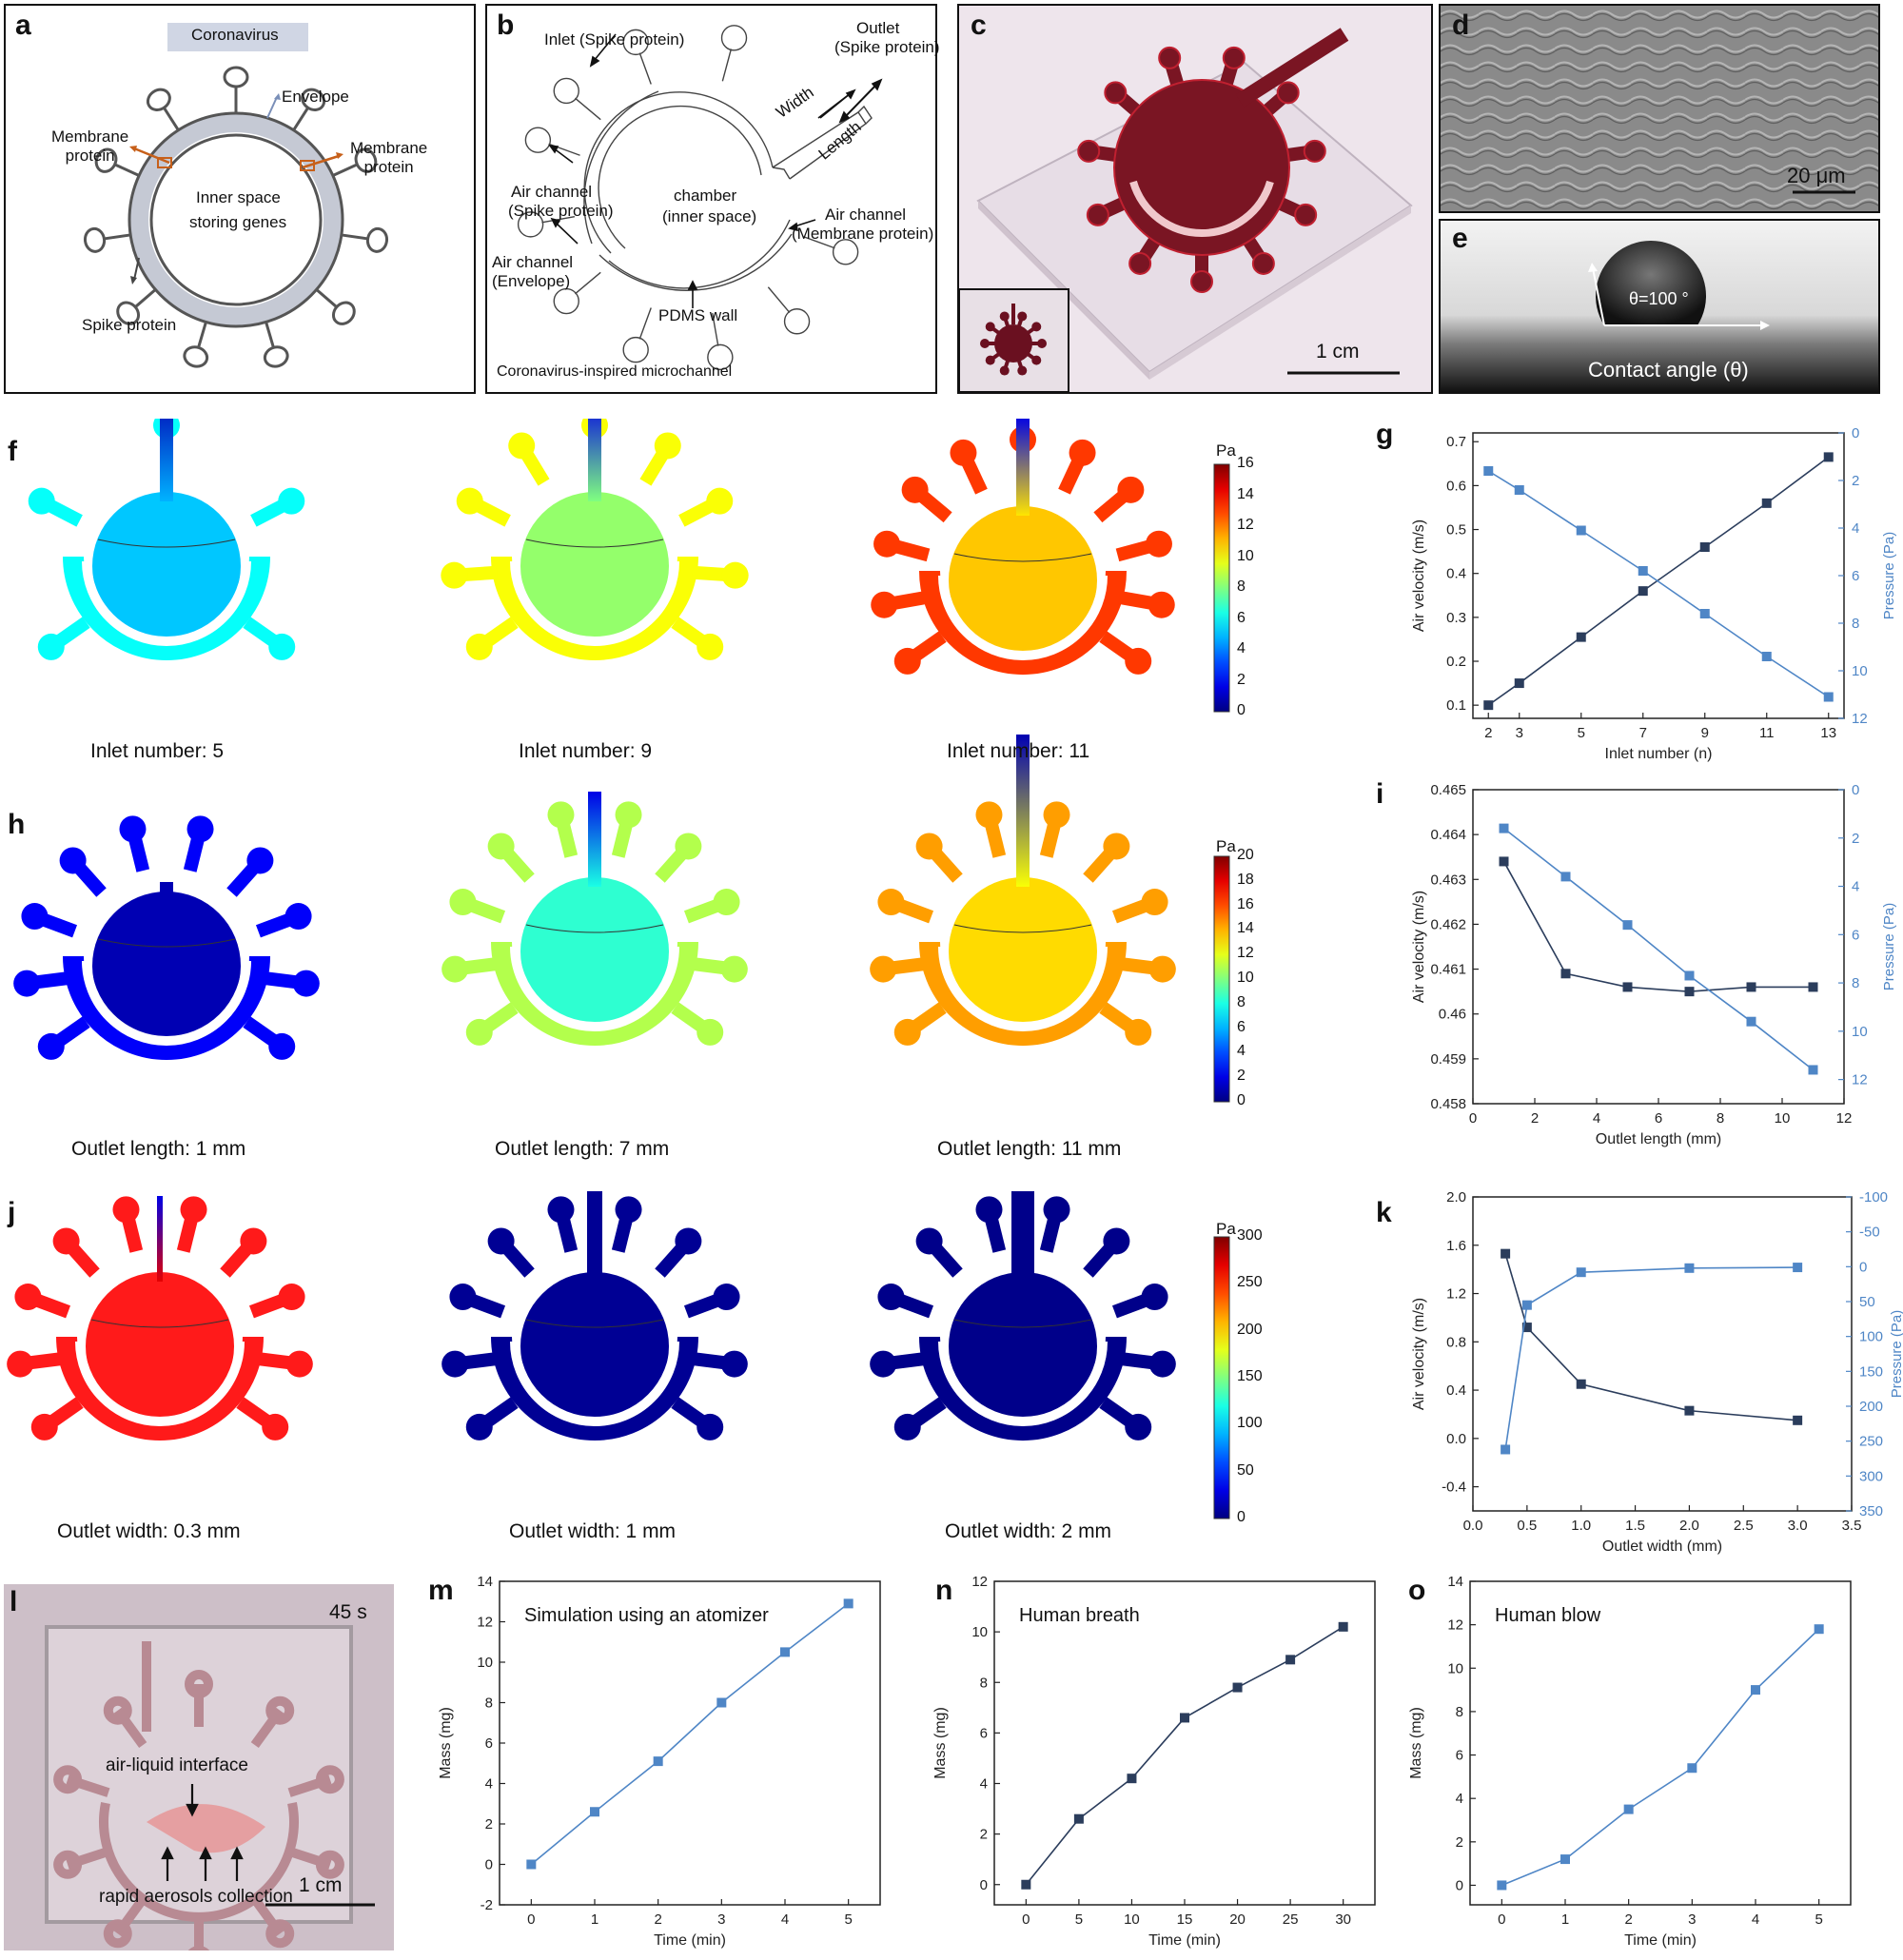  I want to click on y-tick-label: 4, so click(489, 1784).